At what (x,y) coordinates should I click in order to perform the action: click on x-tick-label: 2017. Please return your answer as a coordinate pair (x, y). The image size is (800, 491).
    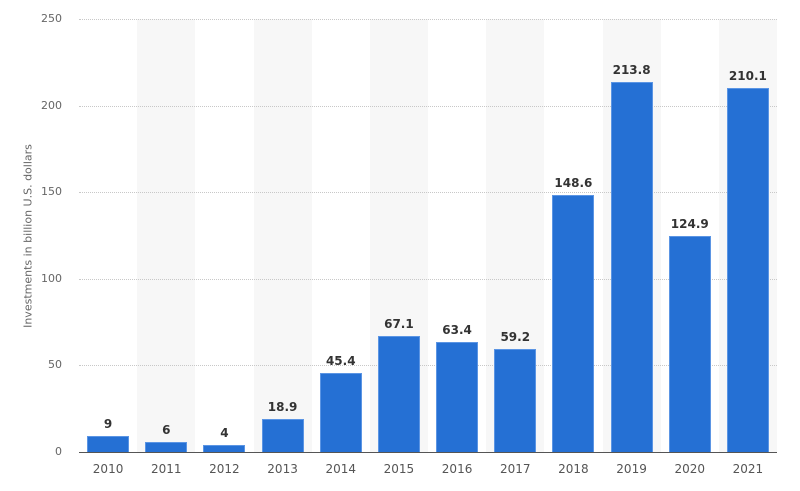
    Looking at the image, I should click on (515, 469).